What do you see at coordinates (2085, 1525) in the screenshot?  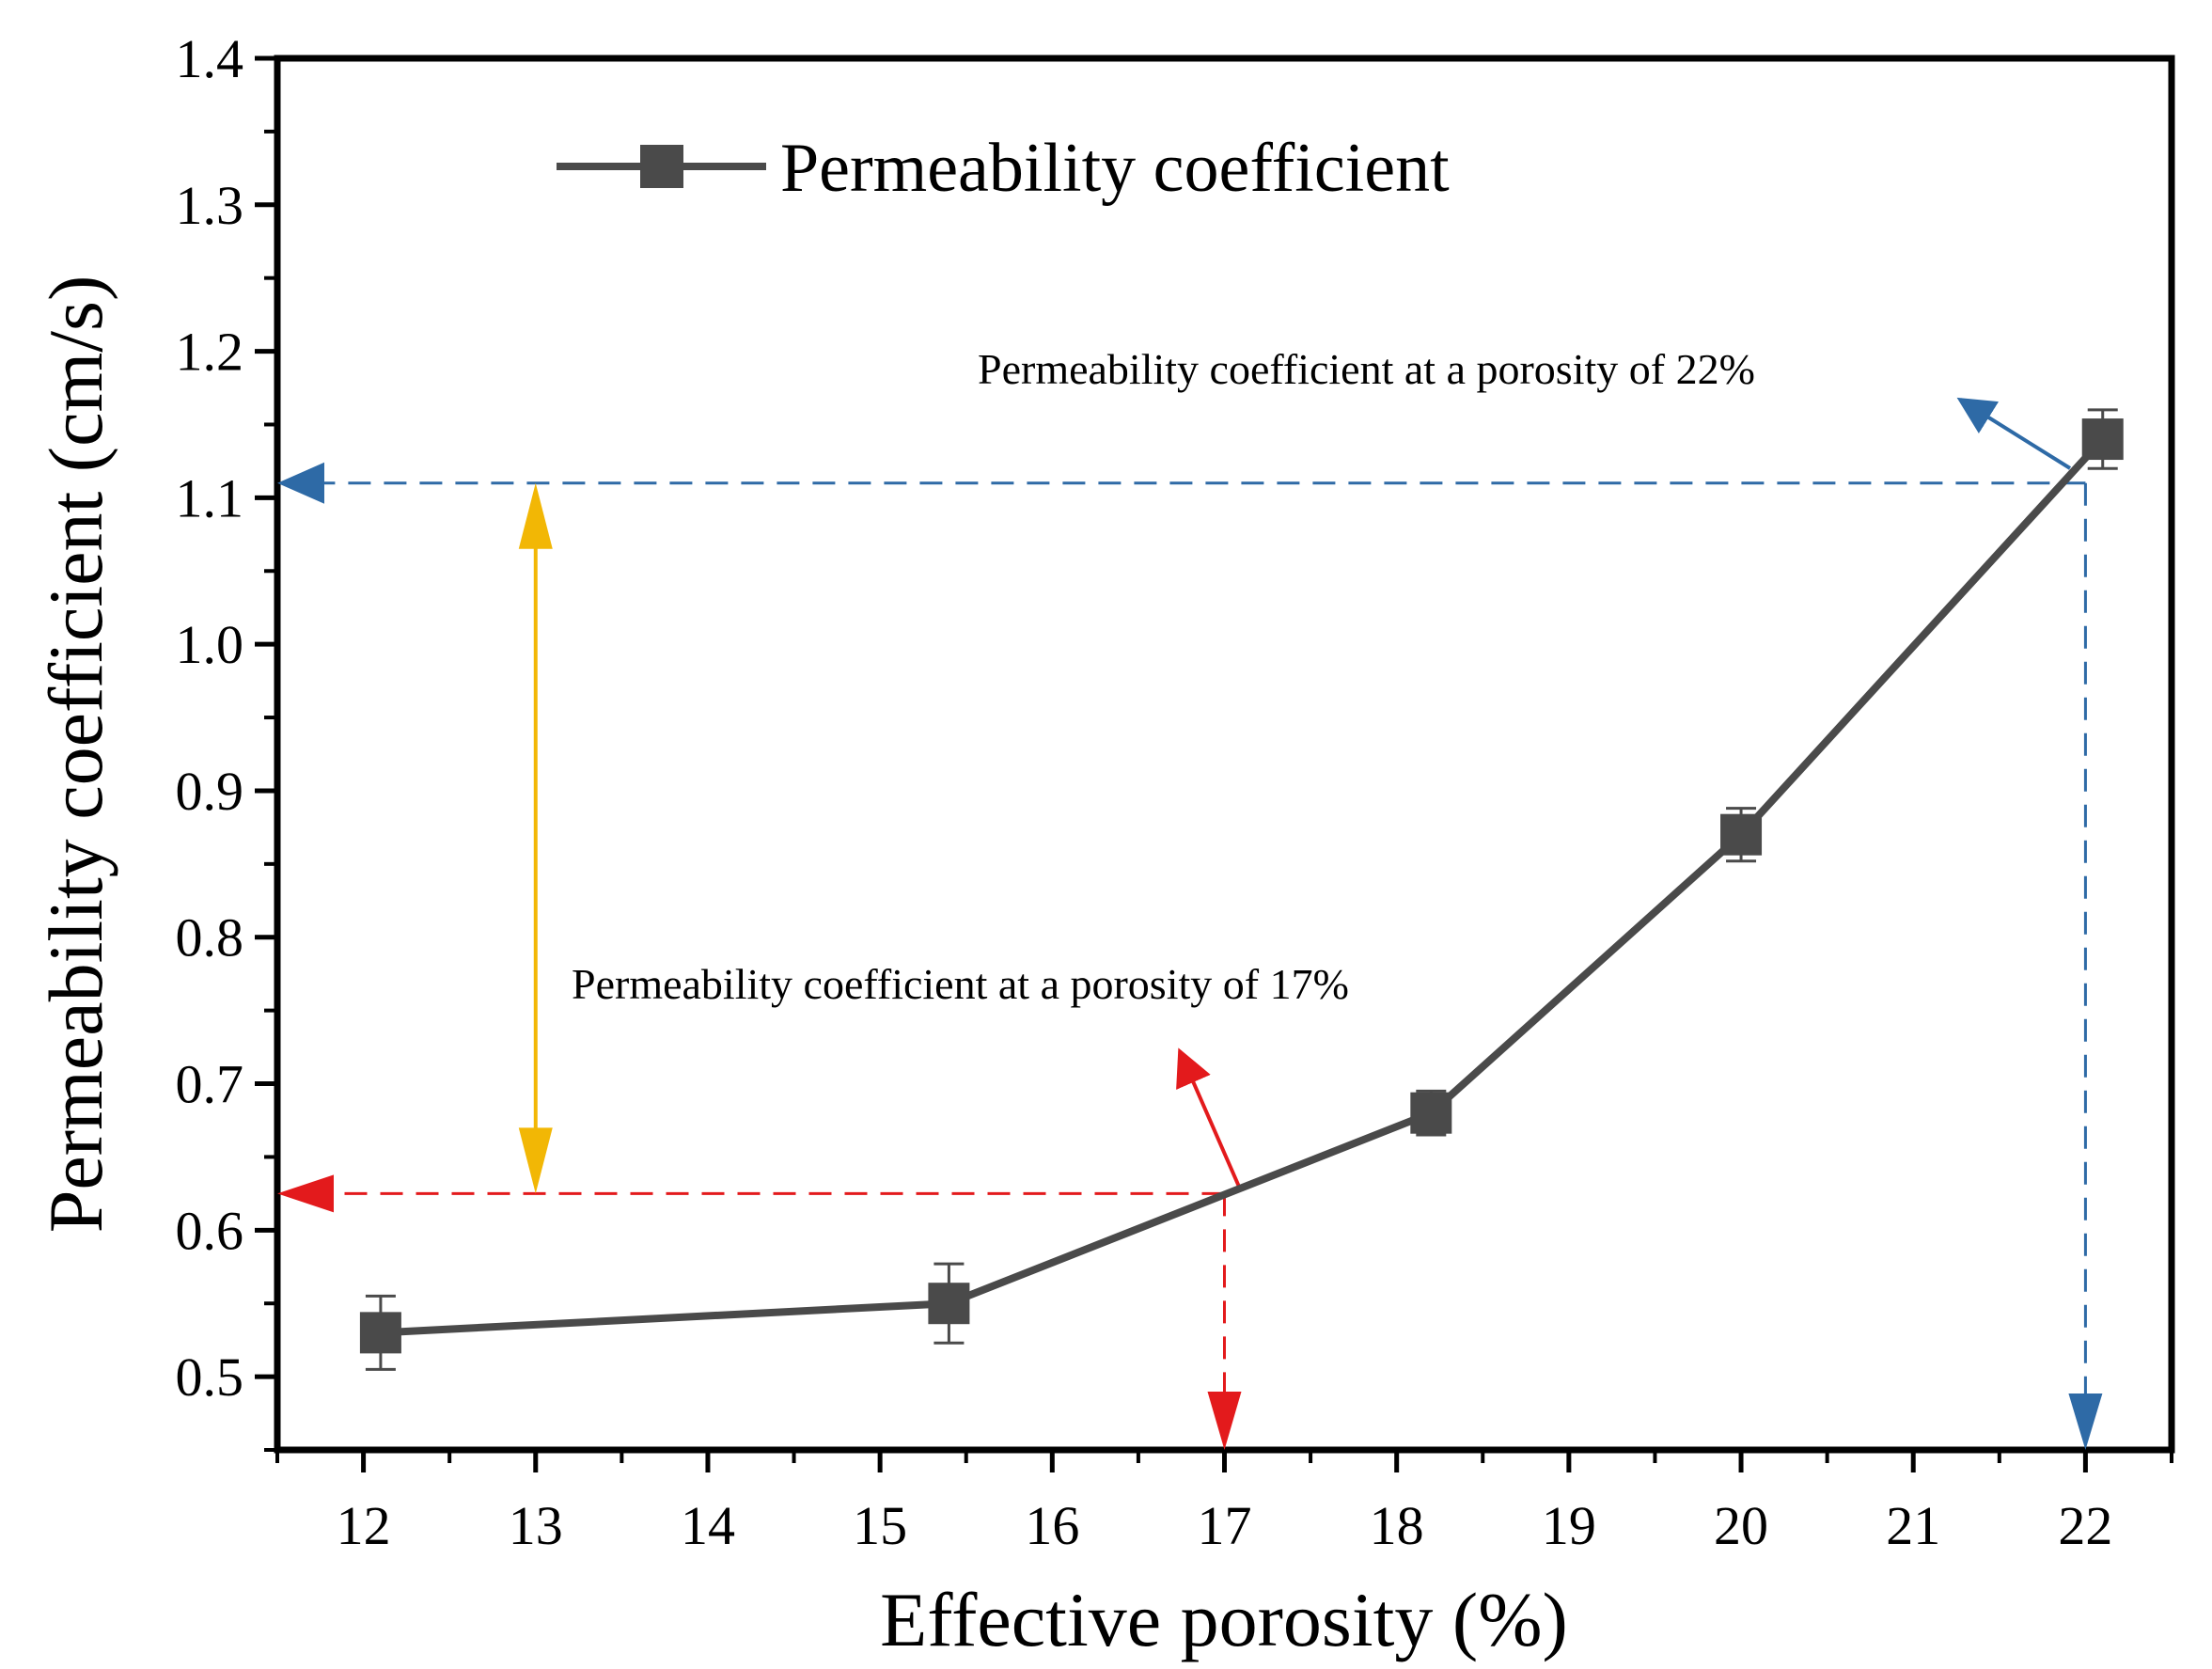 I see `x-tick-label: 22` at bounding box center [2085, 1525].